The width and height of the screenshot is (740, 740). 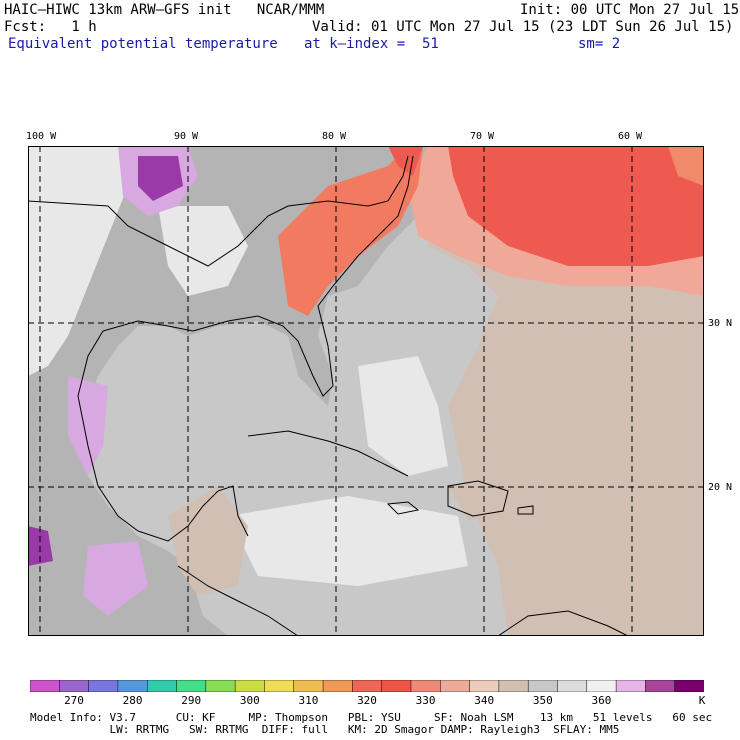 What do you see at coordinates (350, 231) in the screenshot?
I see `orange-band-southeast-us` at bounding box center [350, 231].